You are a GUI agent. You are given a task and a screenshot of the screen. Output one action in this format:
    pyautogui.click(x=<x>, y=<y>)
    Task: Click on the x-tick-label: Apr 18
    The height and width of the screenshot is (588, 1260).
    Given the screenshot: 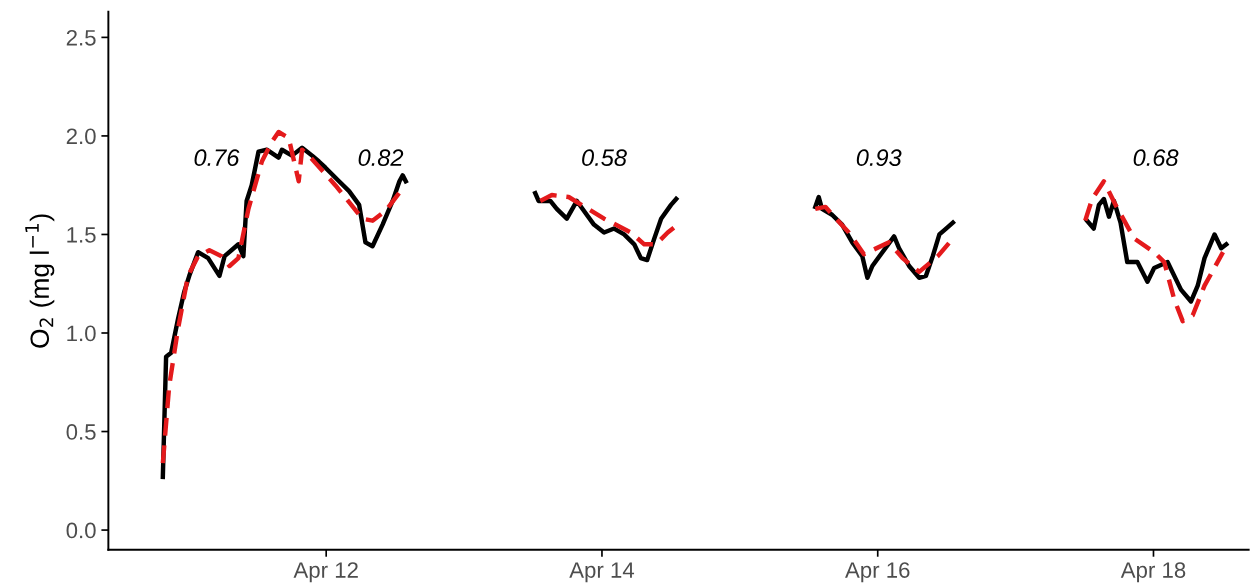 What is the action you would take?
    pyautogui.click(x=1153, y=572)
    